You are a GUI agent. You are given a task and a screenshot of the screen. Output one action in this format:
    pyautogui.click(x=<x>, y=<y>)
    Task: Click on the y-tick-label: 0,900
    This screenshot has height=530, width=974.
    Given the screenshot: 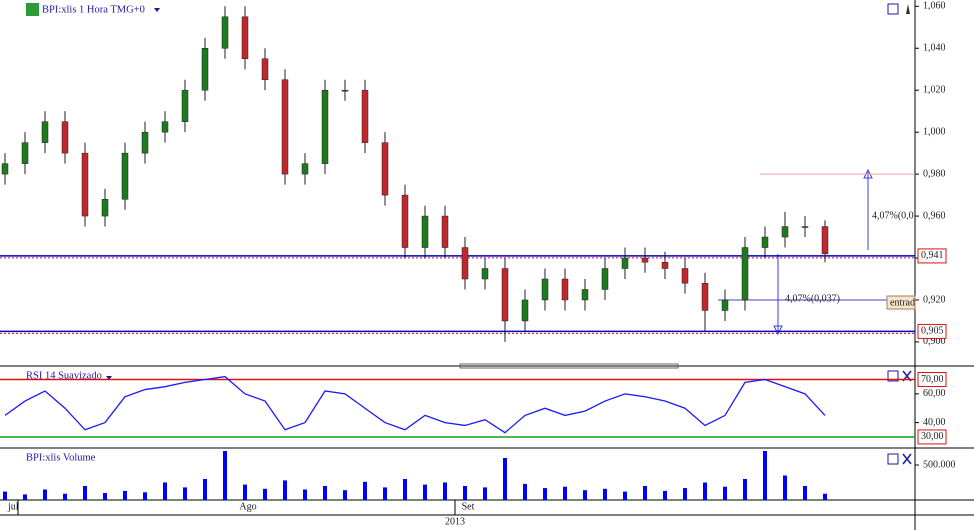 What is the action you would take?
    pyautogui.click(x=934, y=341)
    